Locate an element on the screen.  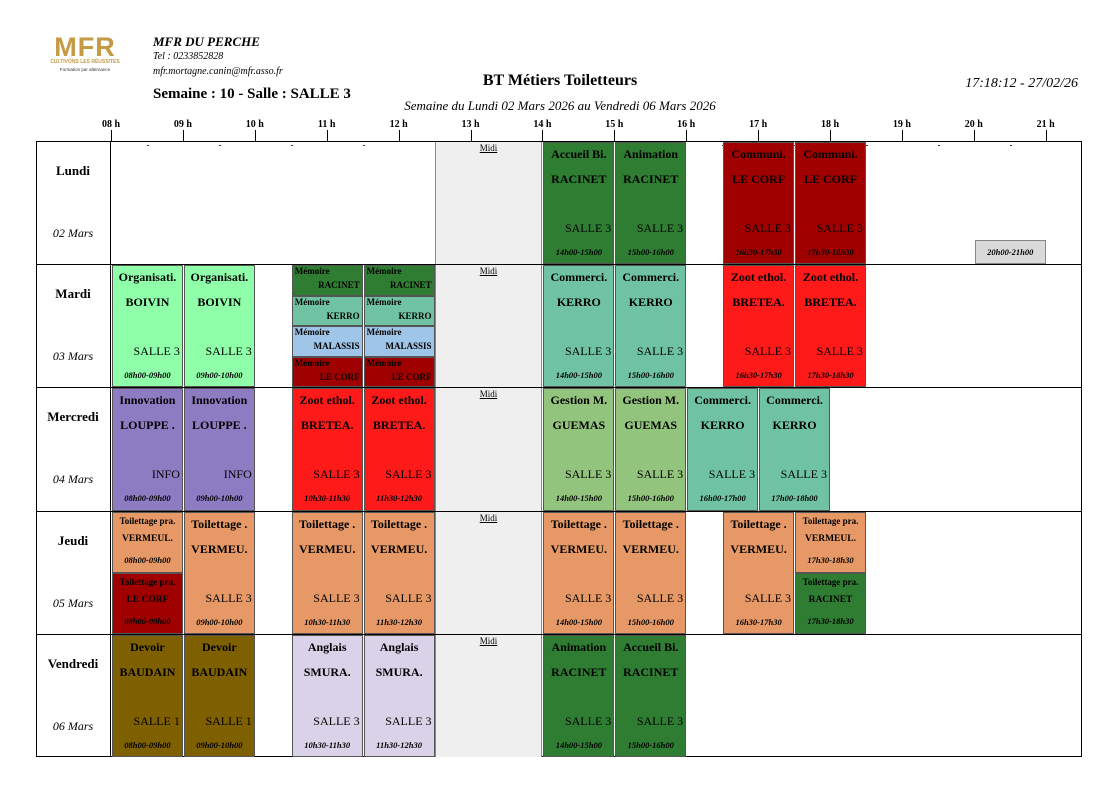
course-teacher: VERMEU. is located at coordinates (327, 548).